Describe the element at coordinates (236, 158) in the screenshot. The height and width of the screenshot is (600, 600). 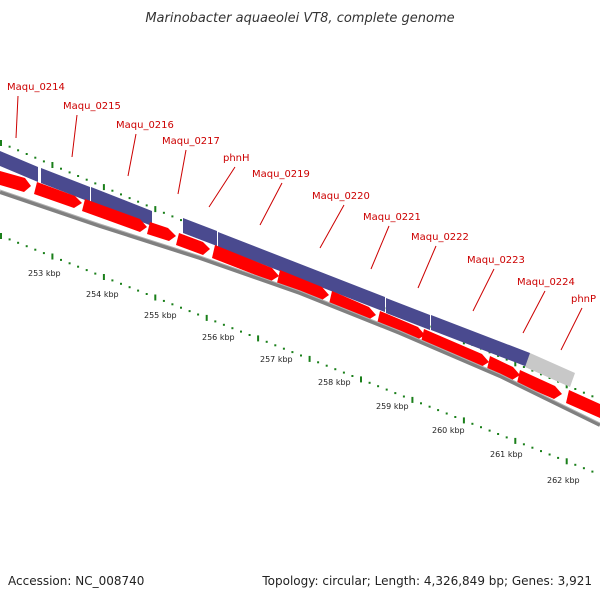
I see `gene-label: phnH` at that location.